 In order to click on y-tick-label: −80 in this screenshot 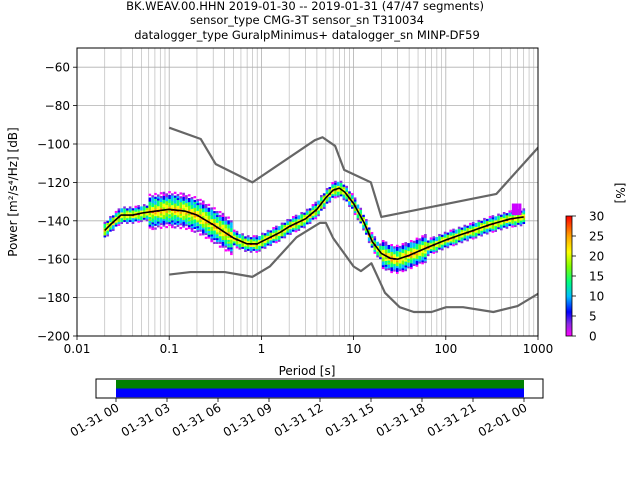, I will do `click(57, 106)`.